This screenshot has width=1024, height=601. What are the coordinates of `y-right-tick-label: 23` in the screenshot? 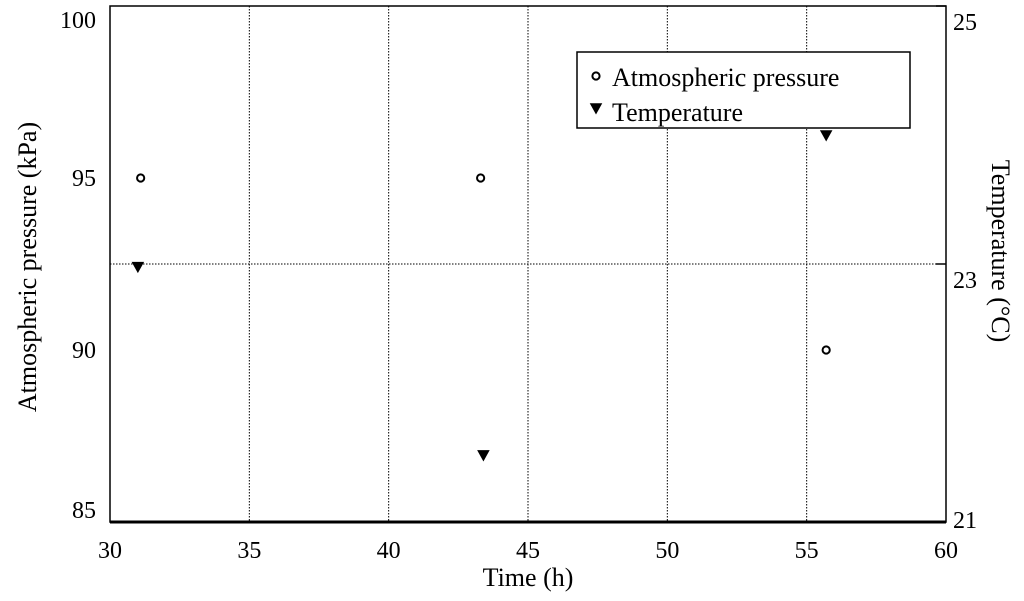 It's located at (965, 281).